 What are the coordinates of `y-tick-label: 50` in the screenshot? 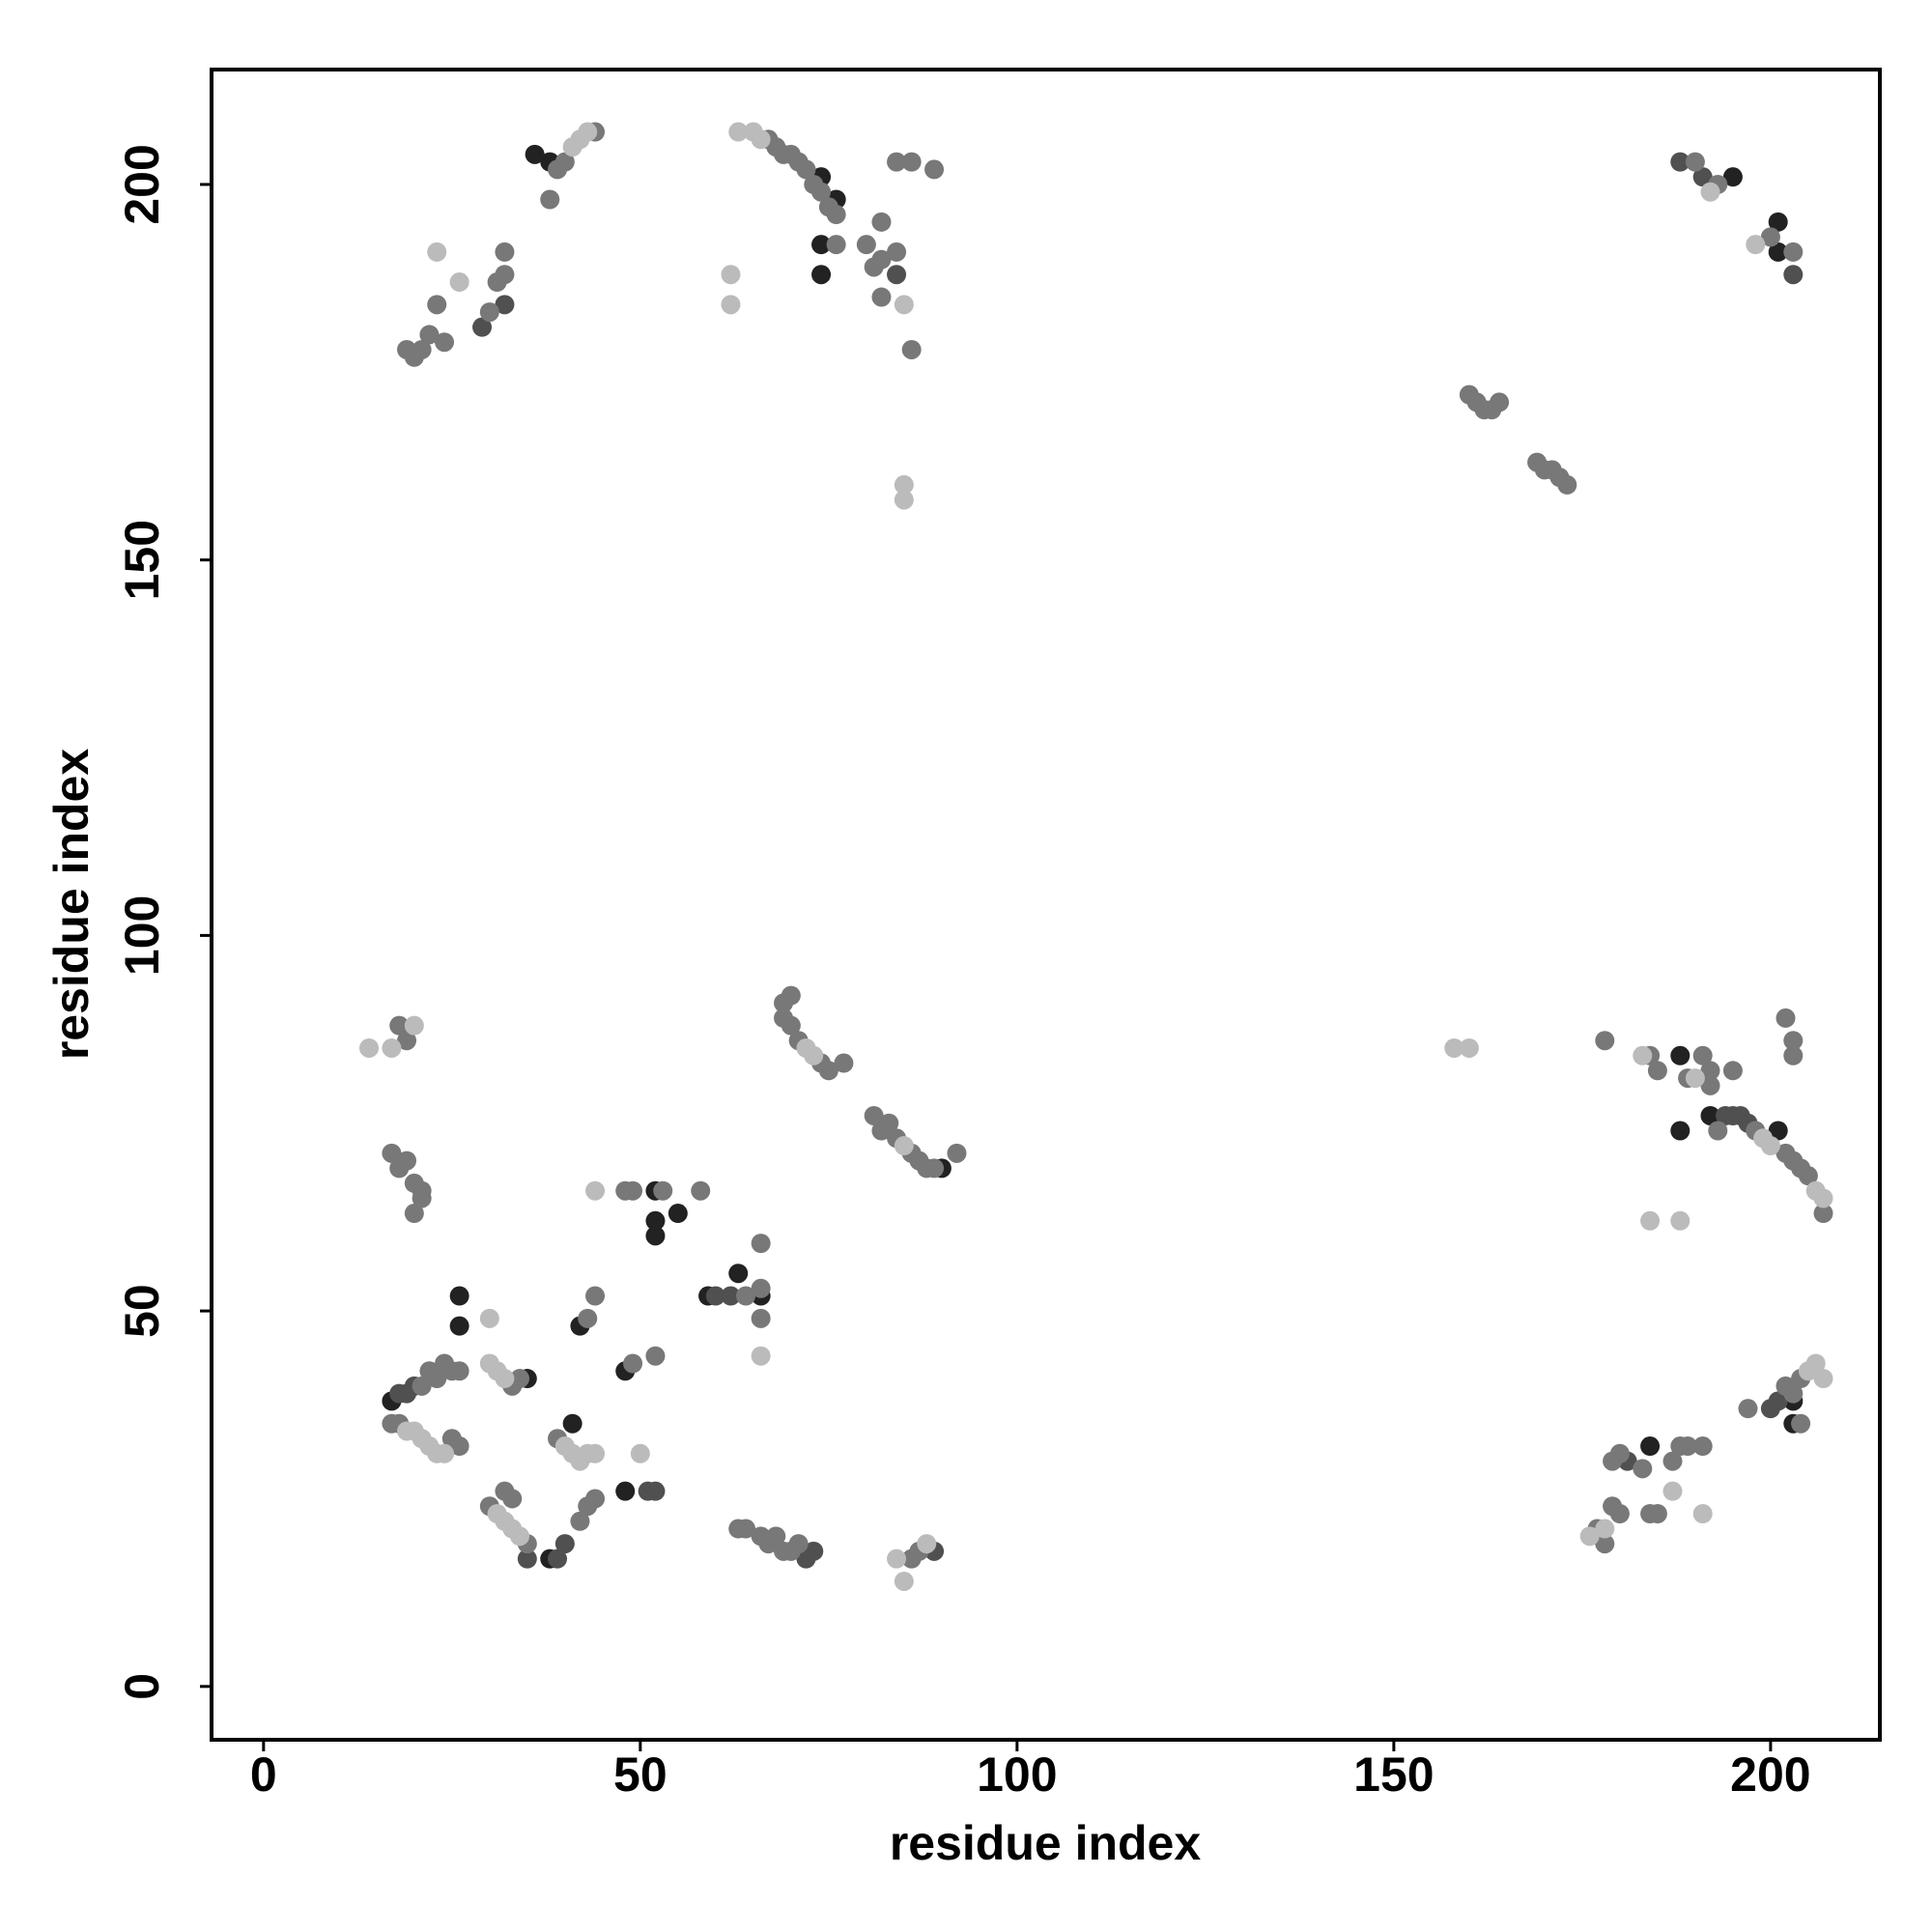 It's located at (142, 1311).